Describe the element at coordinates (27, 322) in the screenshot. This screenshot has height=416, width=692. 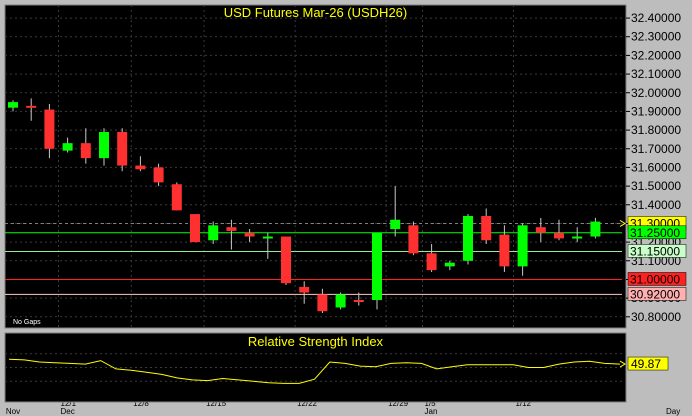
I see `no-gaps-note: No Gaps` at that location.